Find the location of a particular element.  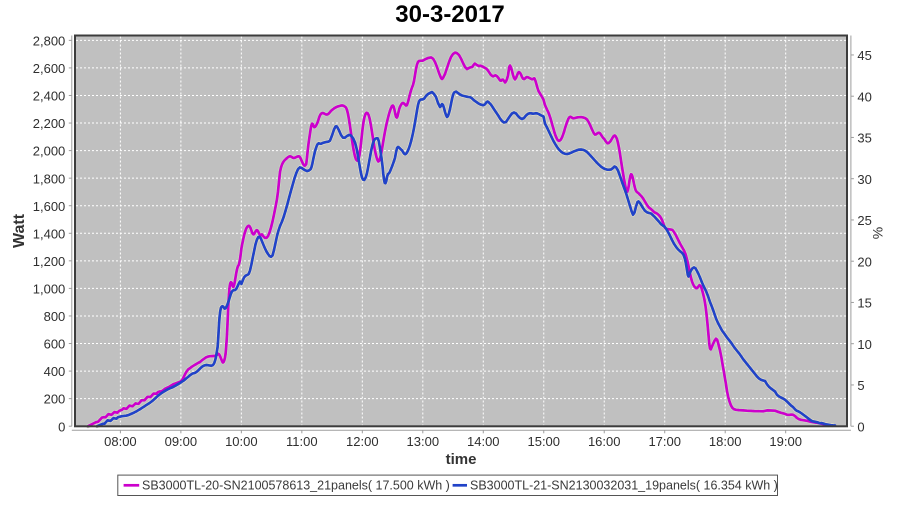

svg-text: 40 is located at coordinates (864, 96).